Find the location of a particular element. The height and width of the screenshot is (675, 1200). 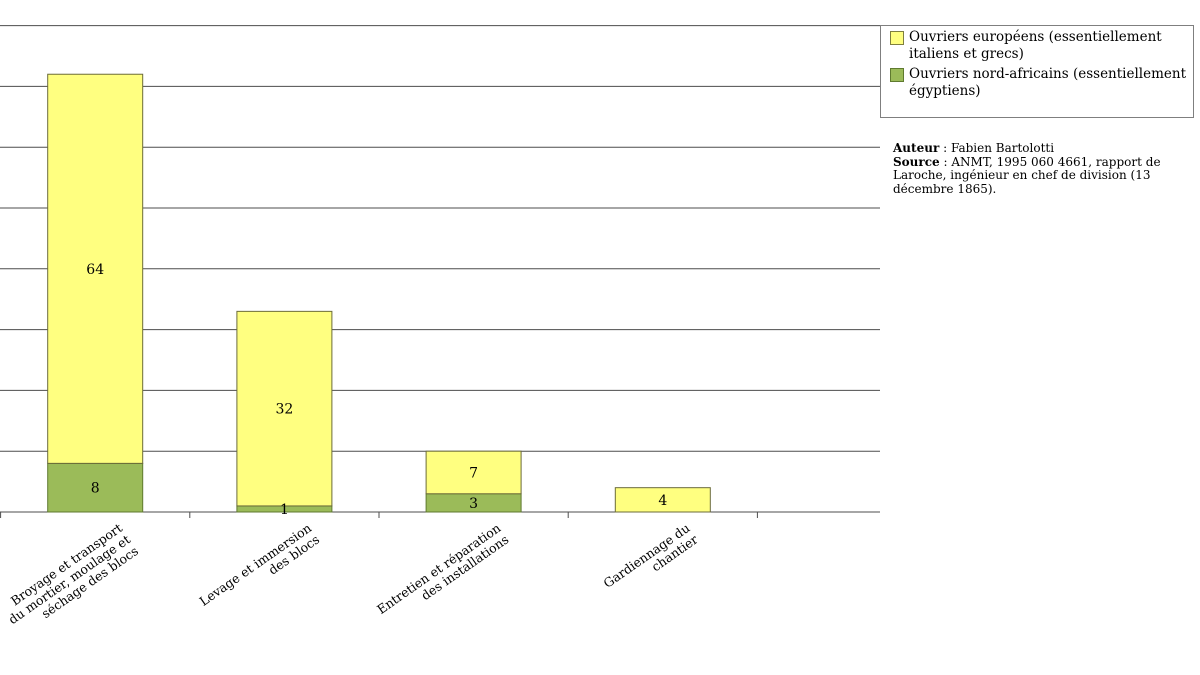

data-label: 1 is located at coordinates (284, 510).